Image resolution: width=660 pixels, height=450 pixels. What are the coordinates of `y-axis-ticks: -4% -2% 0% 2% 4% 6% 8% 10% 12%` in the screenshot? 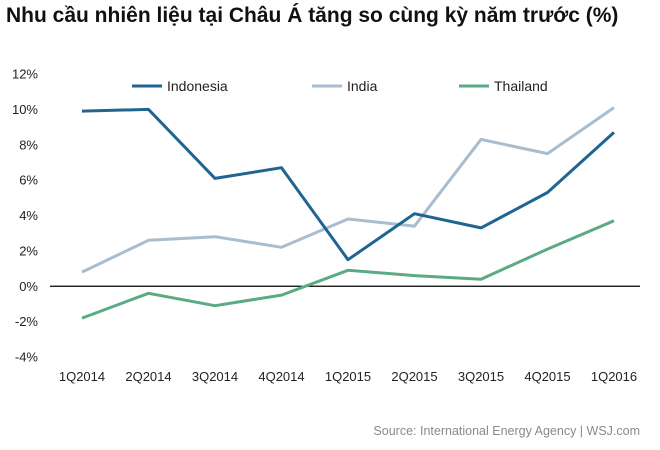 It's located at (25, 216).